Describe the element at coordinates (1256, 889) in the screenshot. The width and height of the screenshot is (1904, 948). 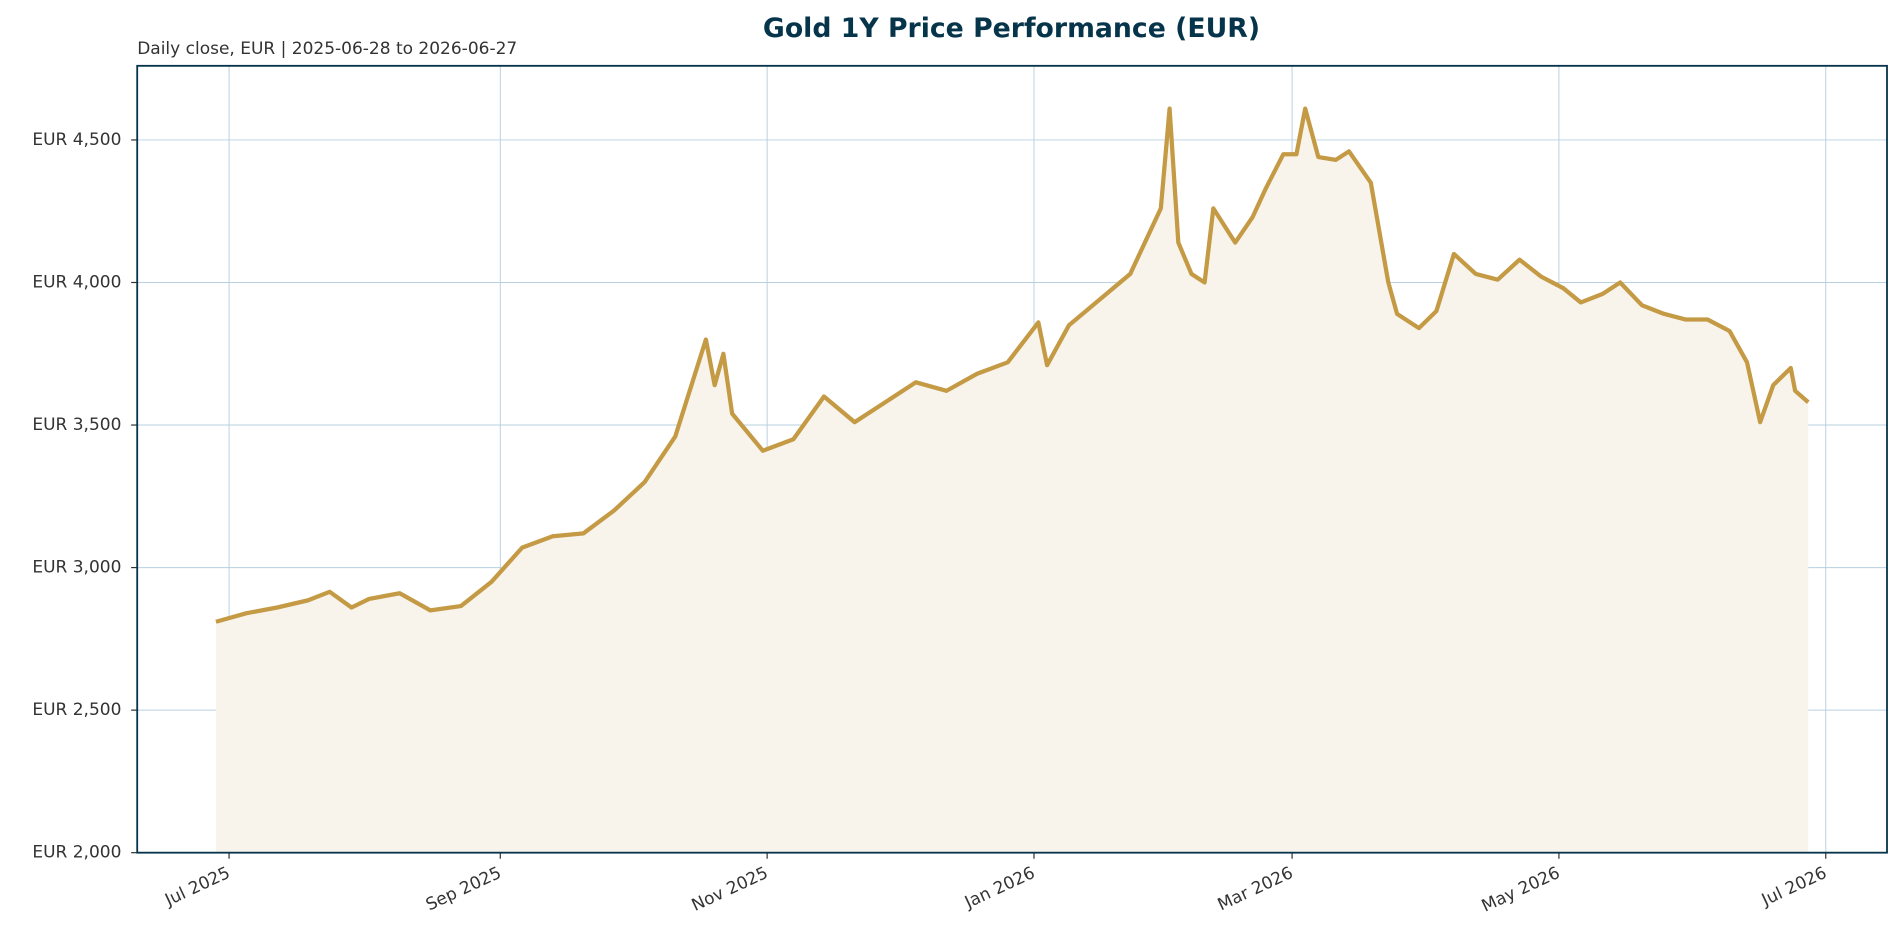
I see `x-tick-label: Mar 2026` at that location.